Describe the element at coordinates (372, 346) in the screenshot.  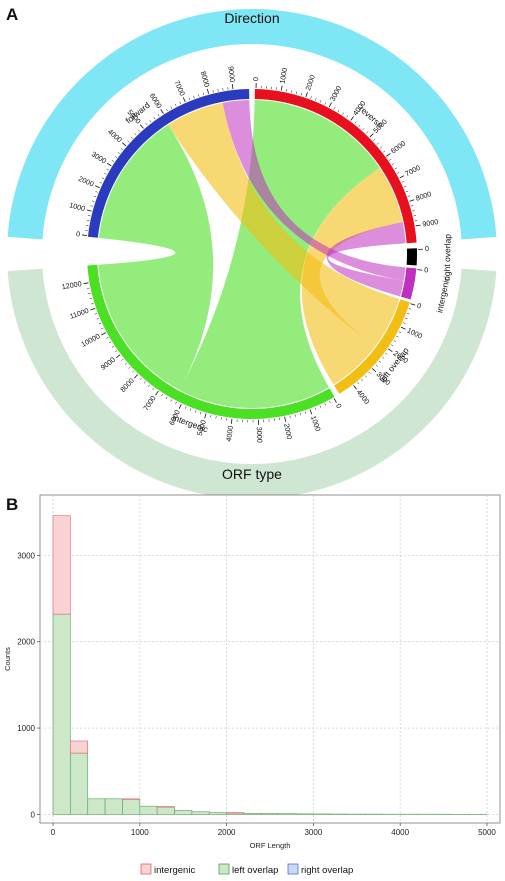
I see `segment-left-overlap` at that location.